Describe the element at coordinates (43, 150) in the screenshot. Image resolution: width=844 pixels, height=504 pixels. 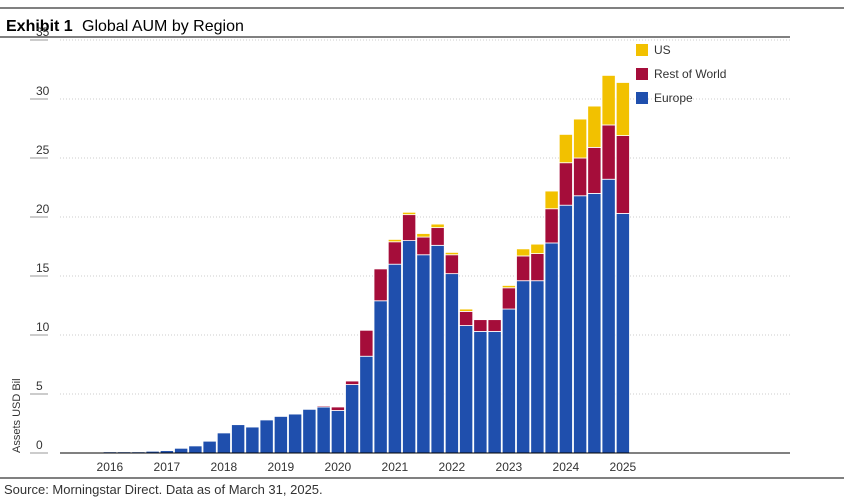
I see `y-tick-label: 25` at that location.